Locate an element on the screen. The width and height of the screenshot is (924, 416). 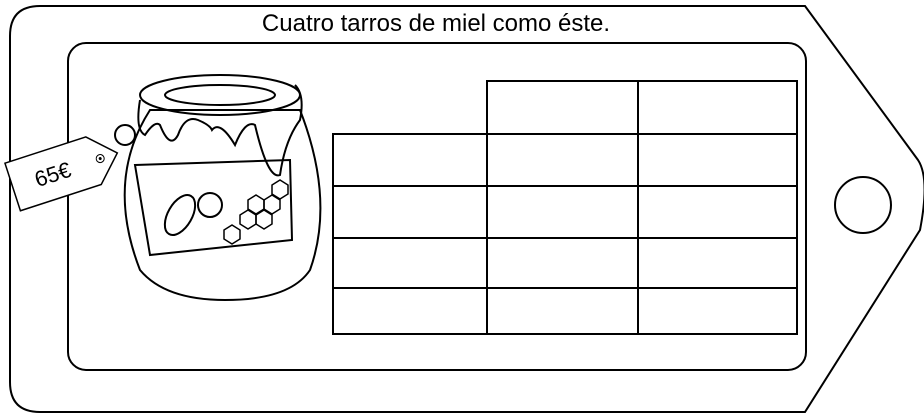
tag-hole is located at coordinates (863, 205).